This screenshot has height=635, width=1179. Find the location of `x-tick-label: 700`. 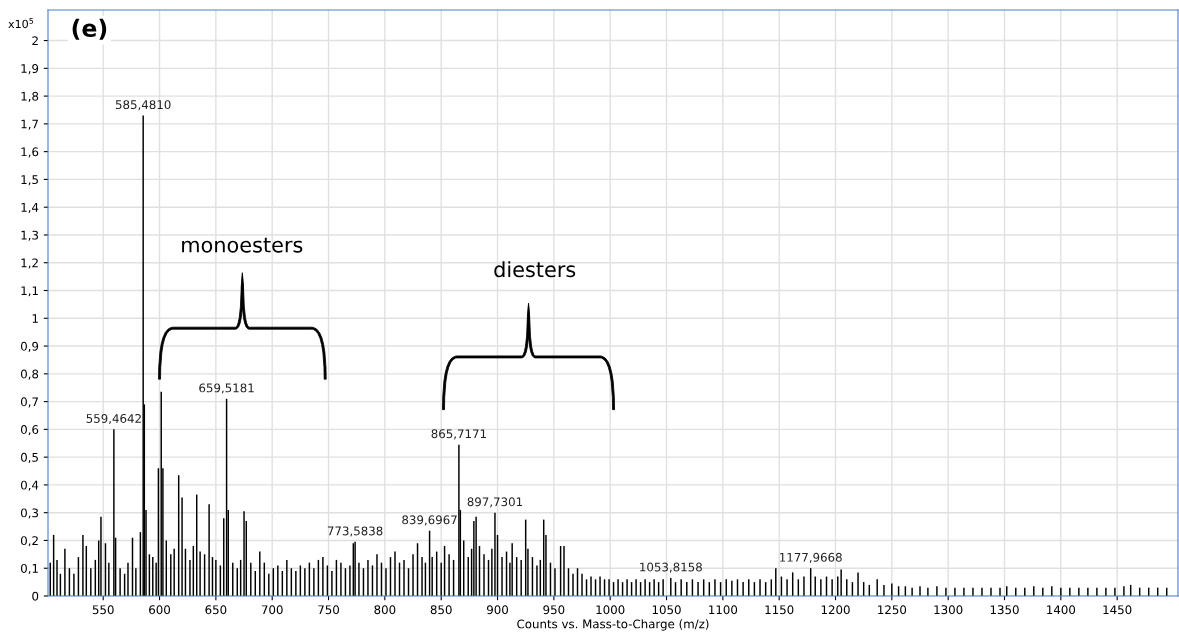

x-tick-label: 700 is located at coordinates (272, 610).